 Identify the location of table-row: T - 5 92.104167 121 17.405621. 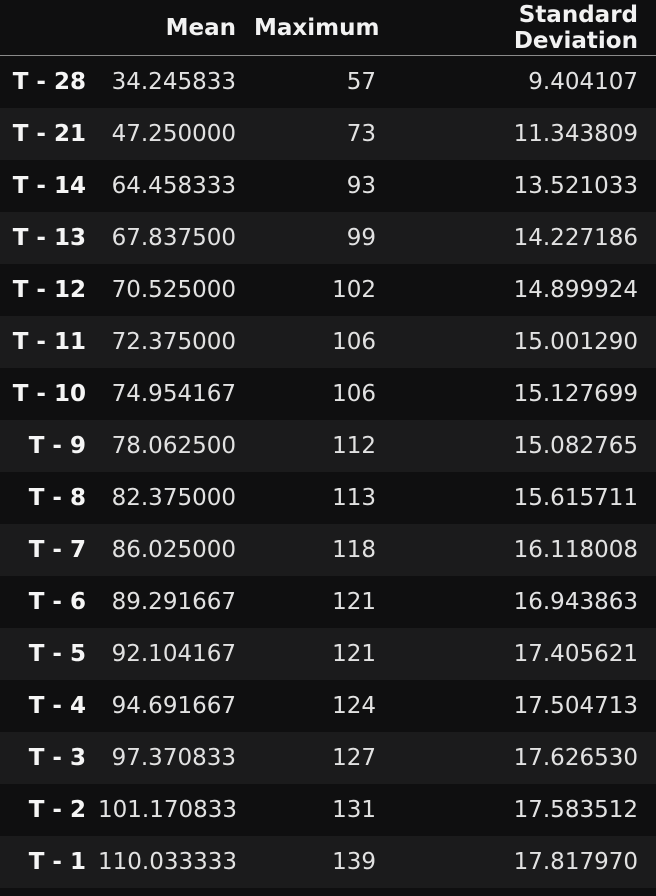
(328, 653).